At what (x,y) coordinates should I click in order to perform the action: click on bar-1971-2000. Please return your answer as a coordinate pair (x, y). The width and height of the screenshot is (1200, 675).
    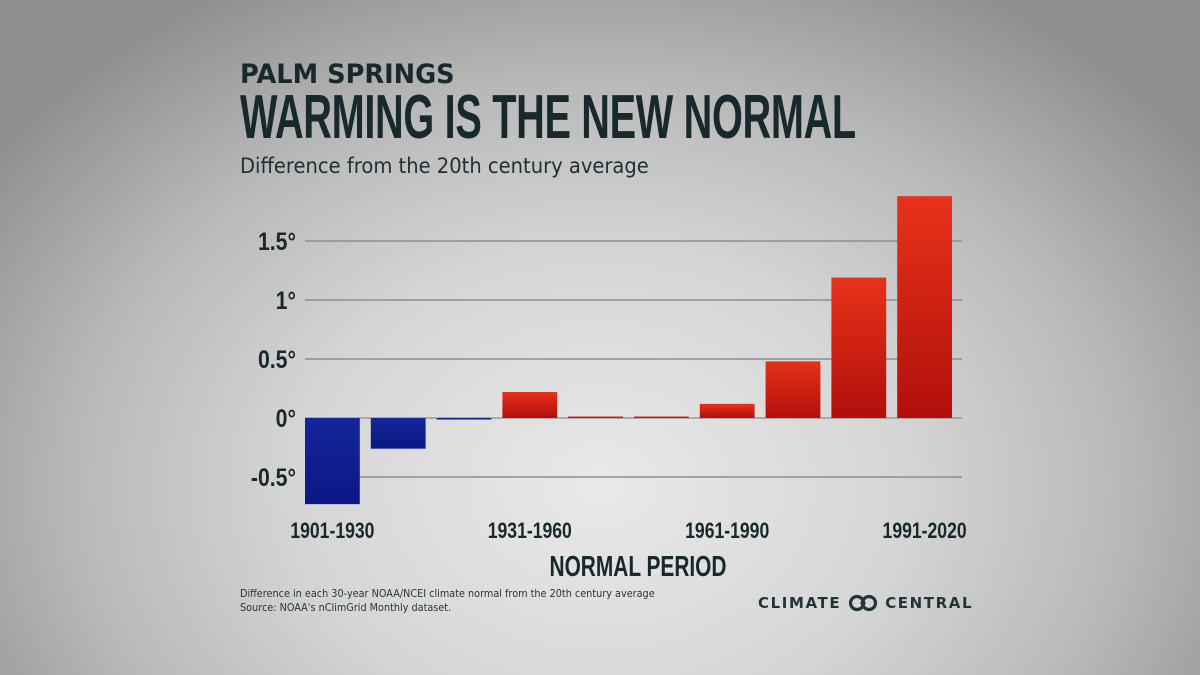
    Looking at the image, I should click on (793, 389).